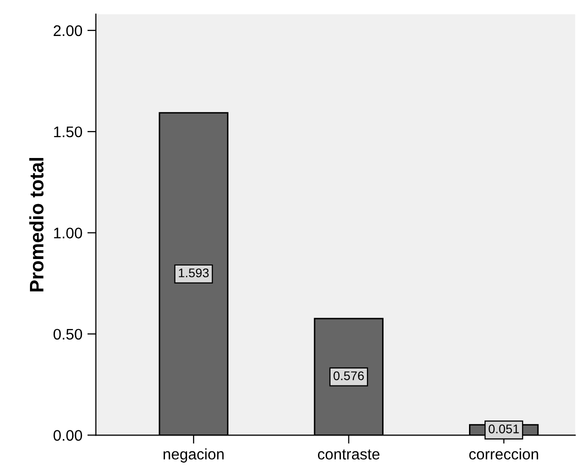  I want to click on x-tick-label: correccion, so click(503, 454).